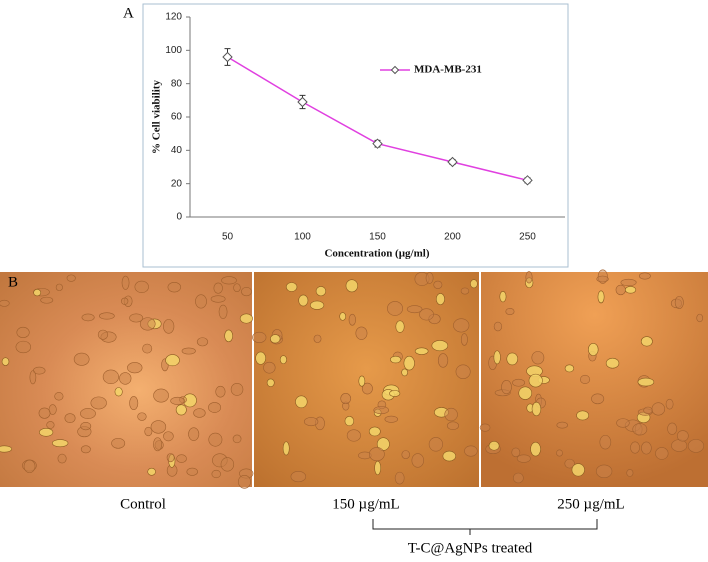  What do you see at coordinates (376, 254) in the screenshot?
I see `x-axis-label: Concentration (µg/ml)` at bounding box center [376, 254].